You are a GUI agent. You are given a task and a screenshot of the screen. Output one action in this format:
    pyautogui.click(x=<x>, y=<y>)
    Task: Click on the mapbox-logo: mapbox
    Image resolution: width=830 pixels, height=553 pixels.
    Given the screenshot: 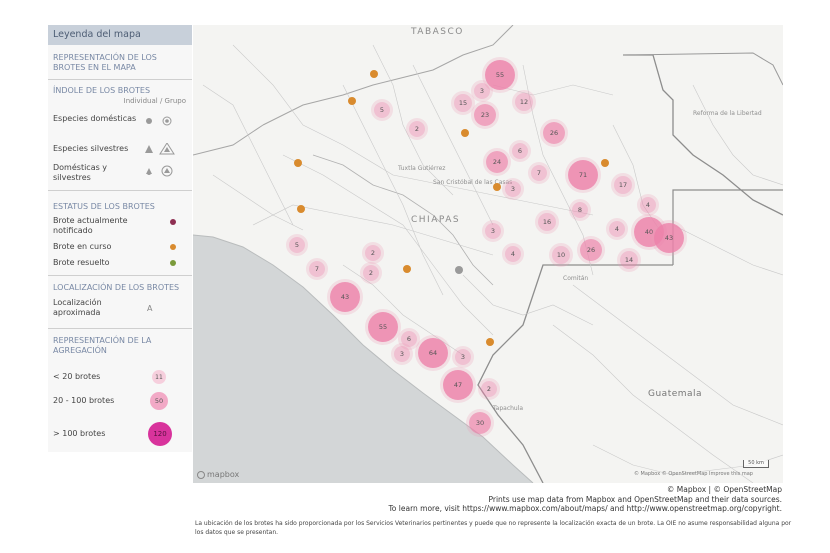 What is the action you would take?
    pyautogui.click(x=218, y=474)
    